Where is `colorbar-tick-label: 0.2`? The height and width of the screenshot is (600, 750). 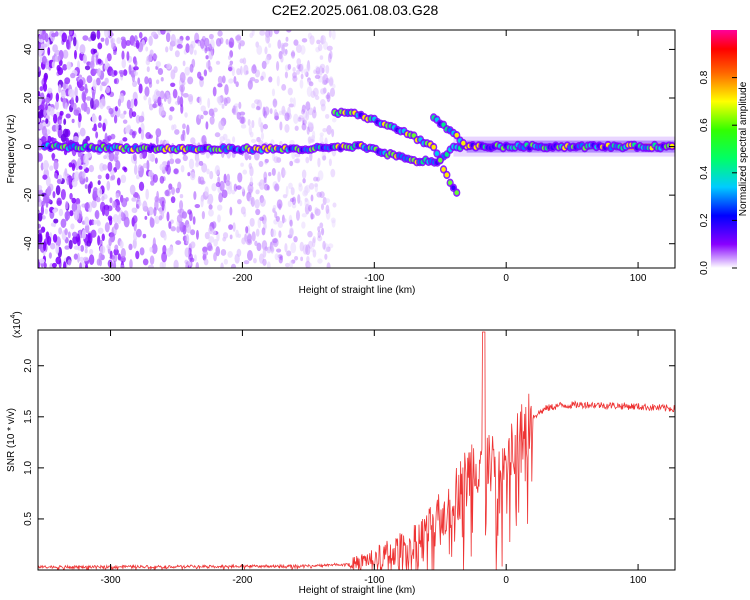
colorbar-tick-label: 0.2 is located at coordinates (704, 220).